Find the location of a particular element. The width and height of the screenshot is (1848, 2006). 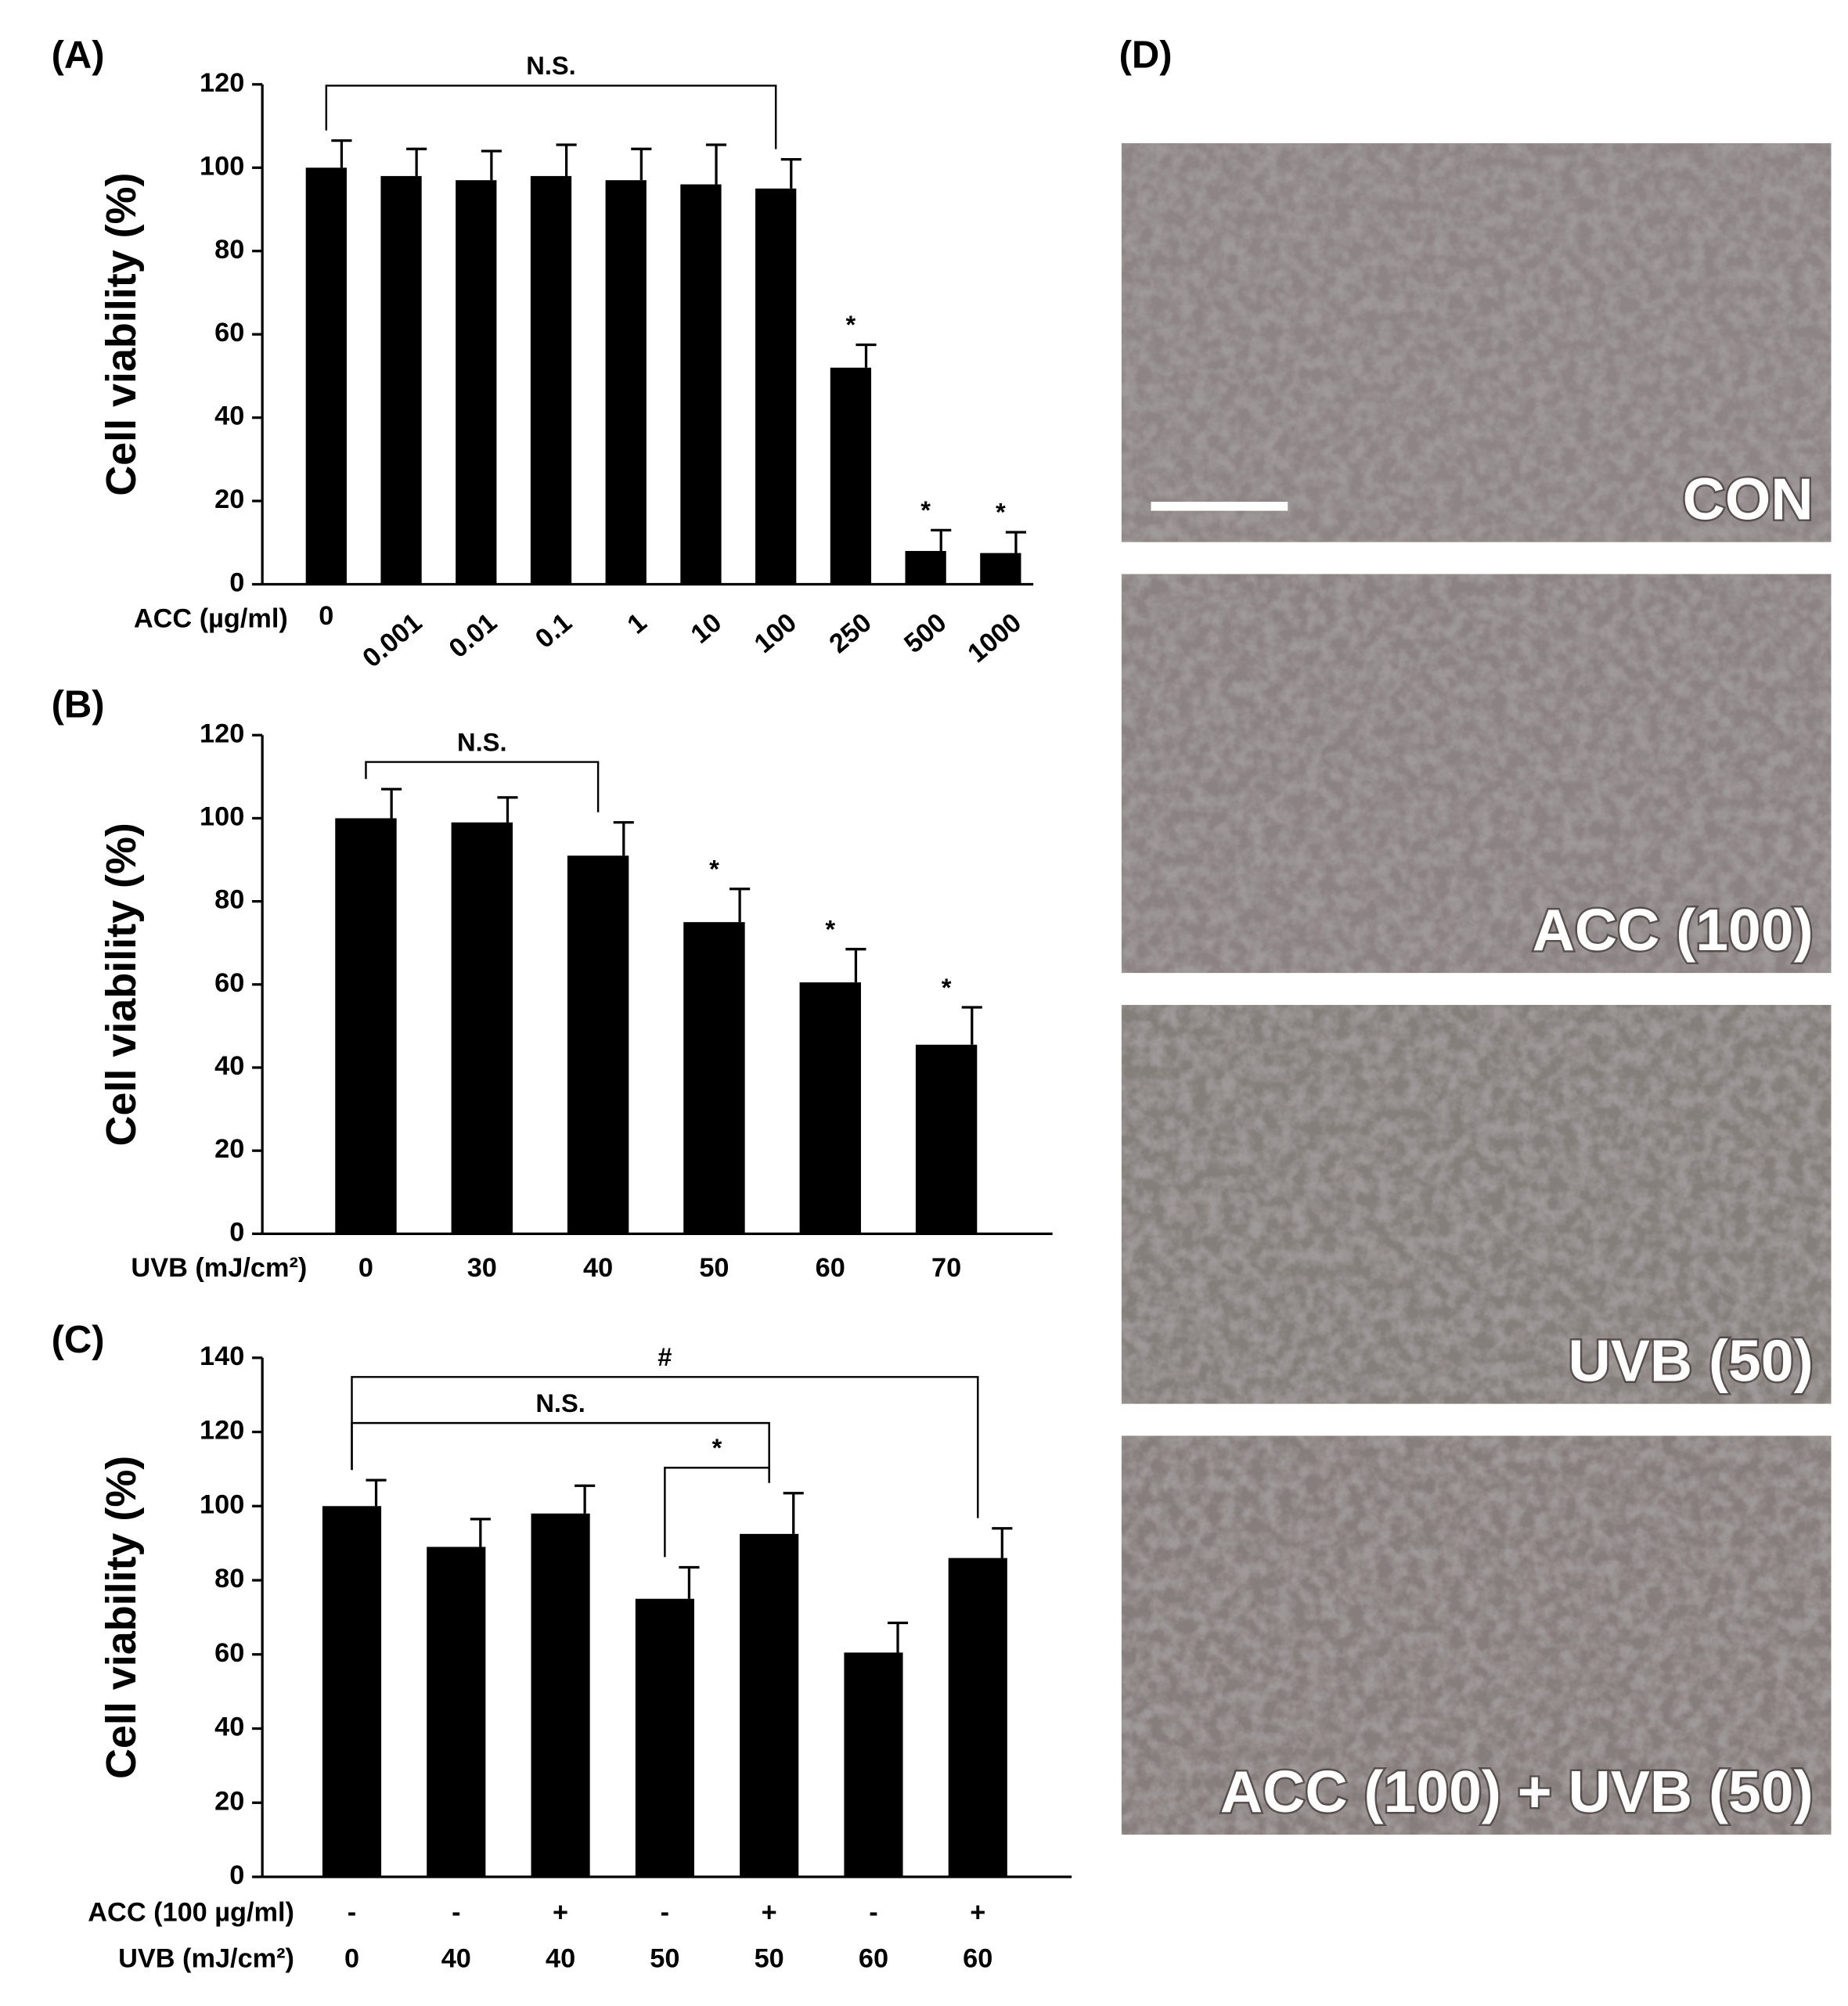

x-tick-label: 1000 is located at coordinates (994, 637).